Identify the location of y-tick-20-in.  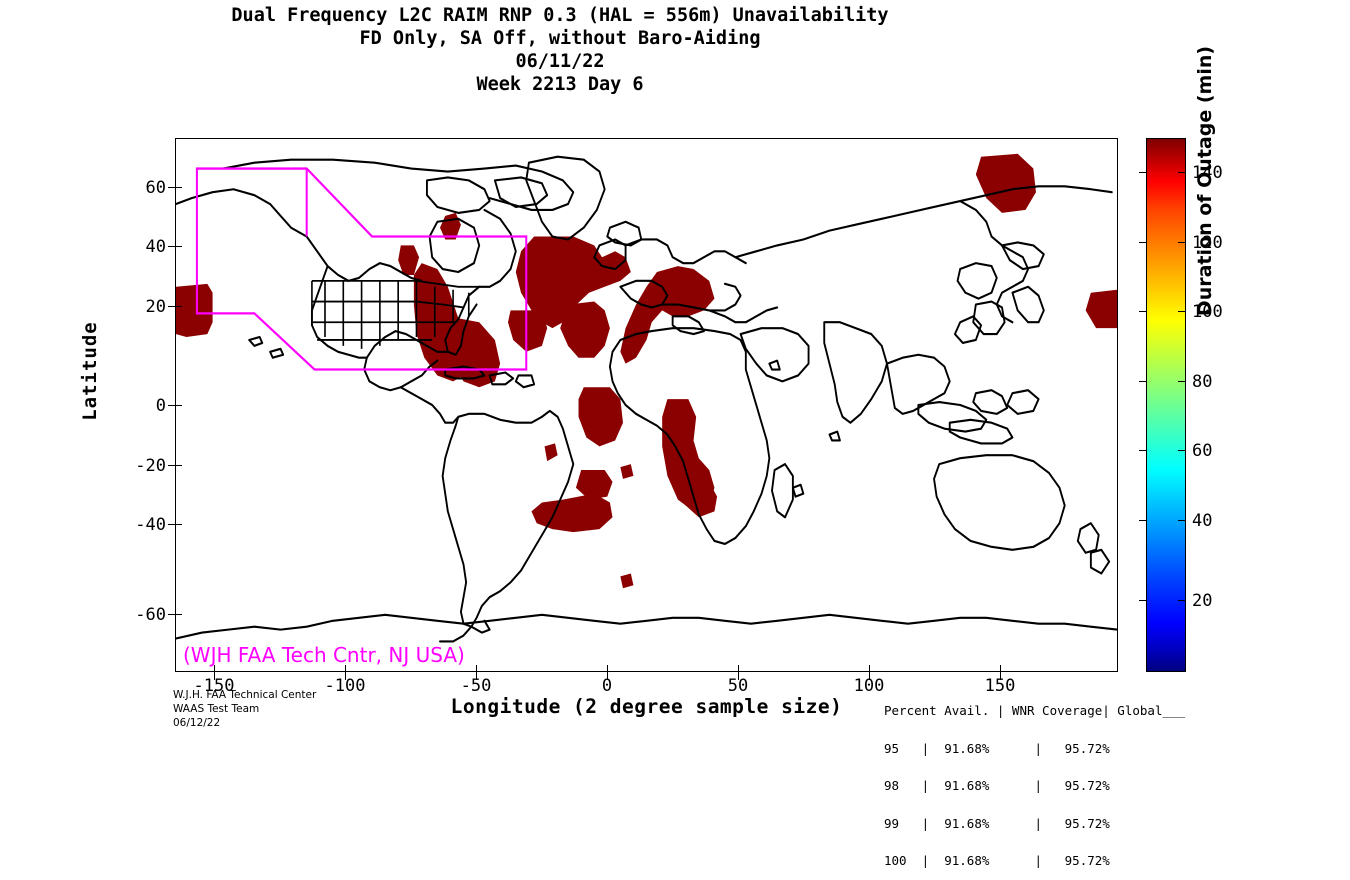
(178, 307).